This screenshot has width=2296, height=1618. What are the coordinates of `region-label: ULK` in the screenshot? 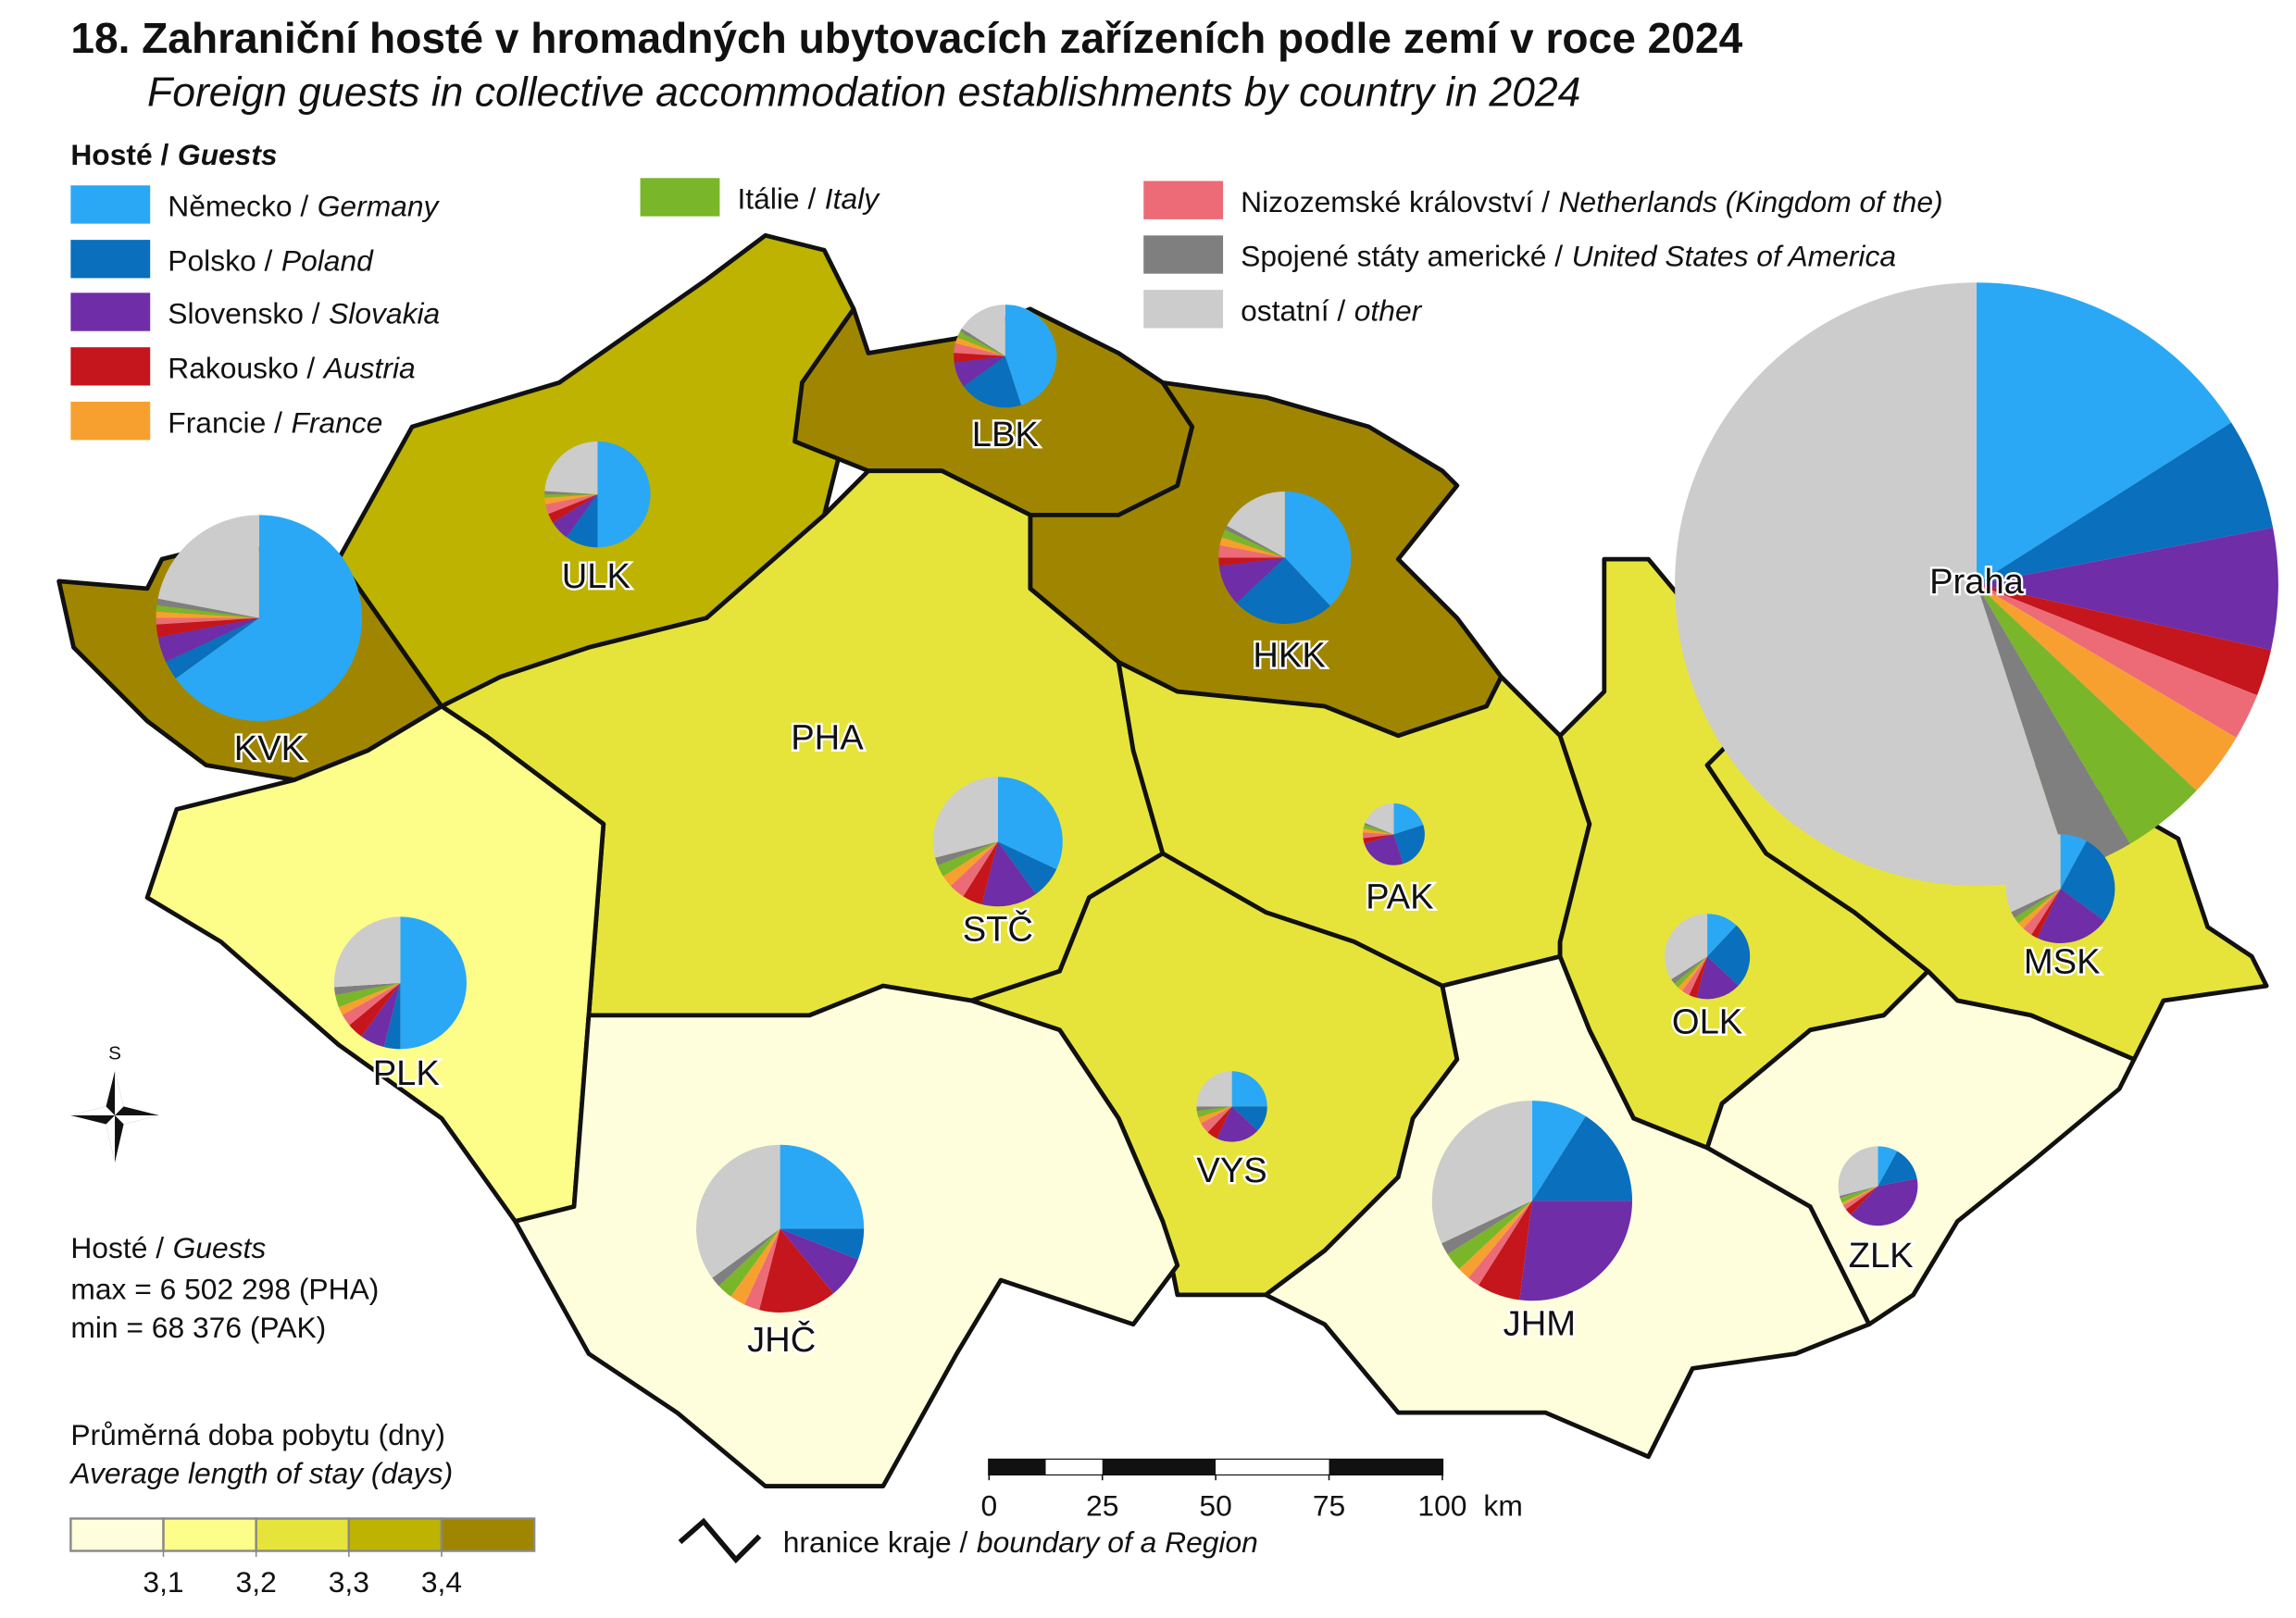 It's located at (596, 576).